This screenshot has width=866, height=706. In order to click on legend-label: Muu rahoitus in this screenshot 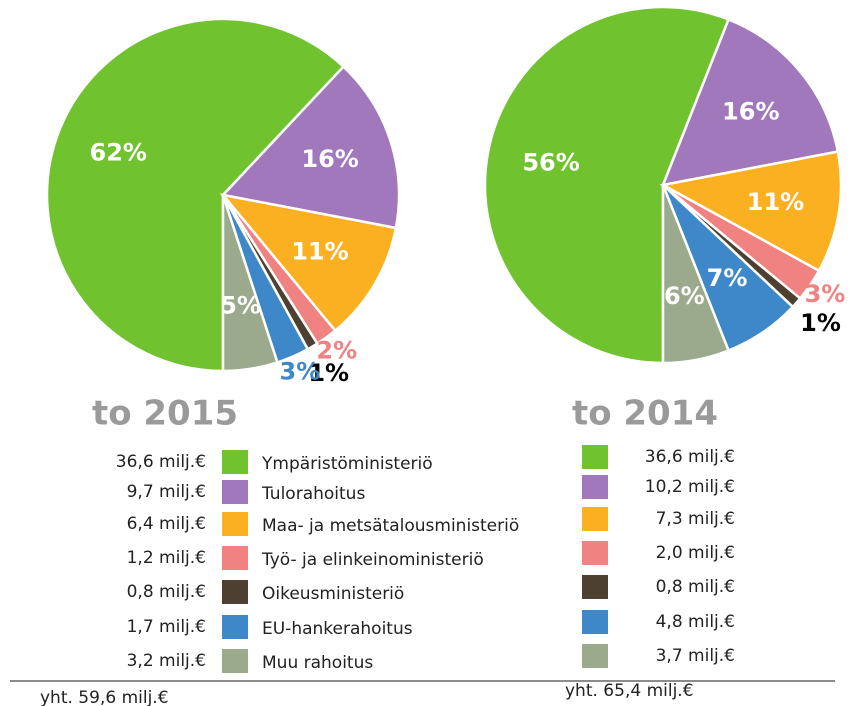, I will do `click(317, 663)`.